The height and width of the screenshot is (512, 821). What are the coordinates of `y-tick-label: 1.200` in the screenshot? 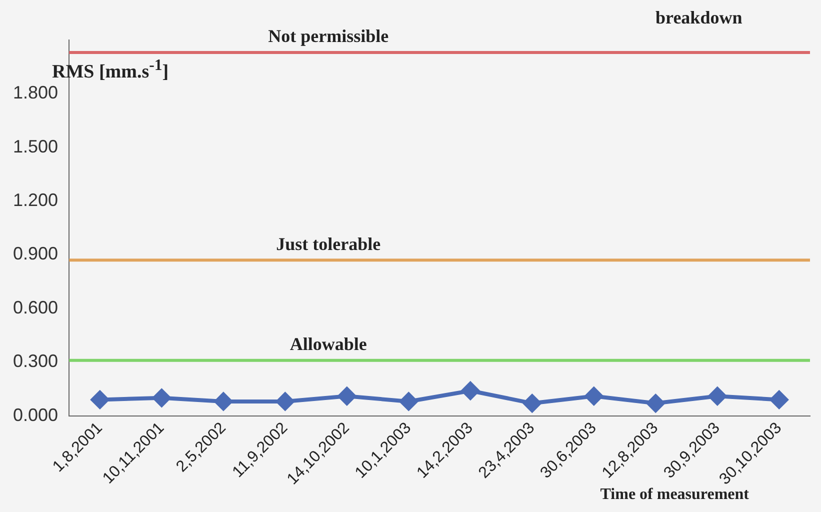 It's located at (35, 200).